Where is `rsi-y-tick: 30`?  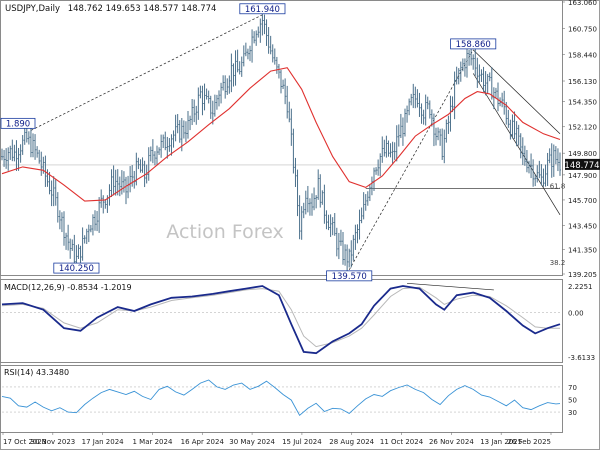 rsi-y-tick: 30 is located at coordinates (572, 413).